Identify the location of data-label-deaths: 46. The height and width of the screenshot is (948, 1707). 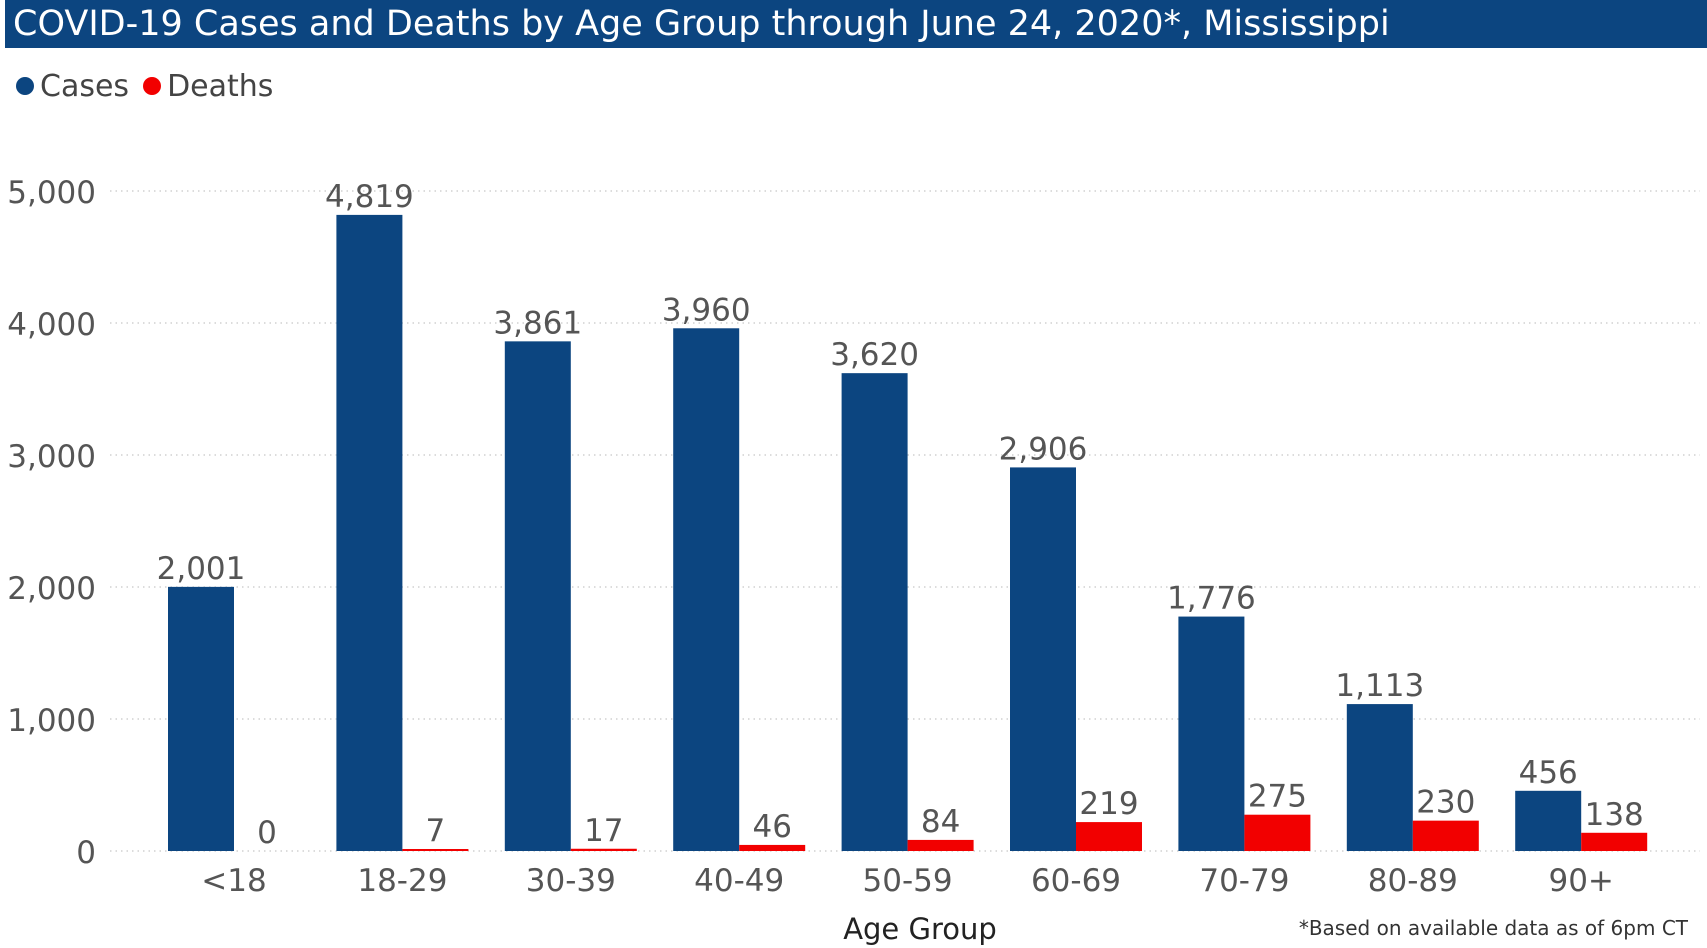
(771, 827).